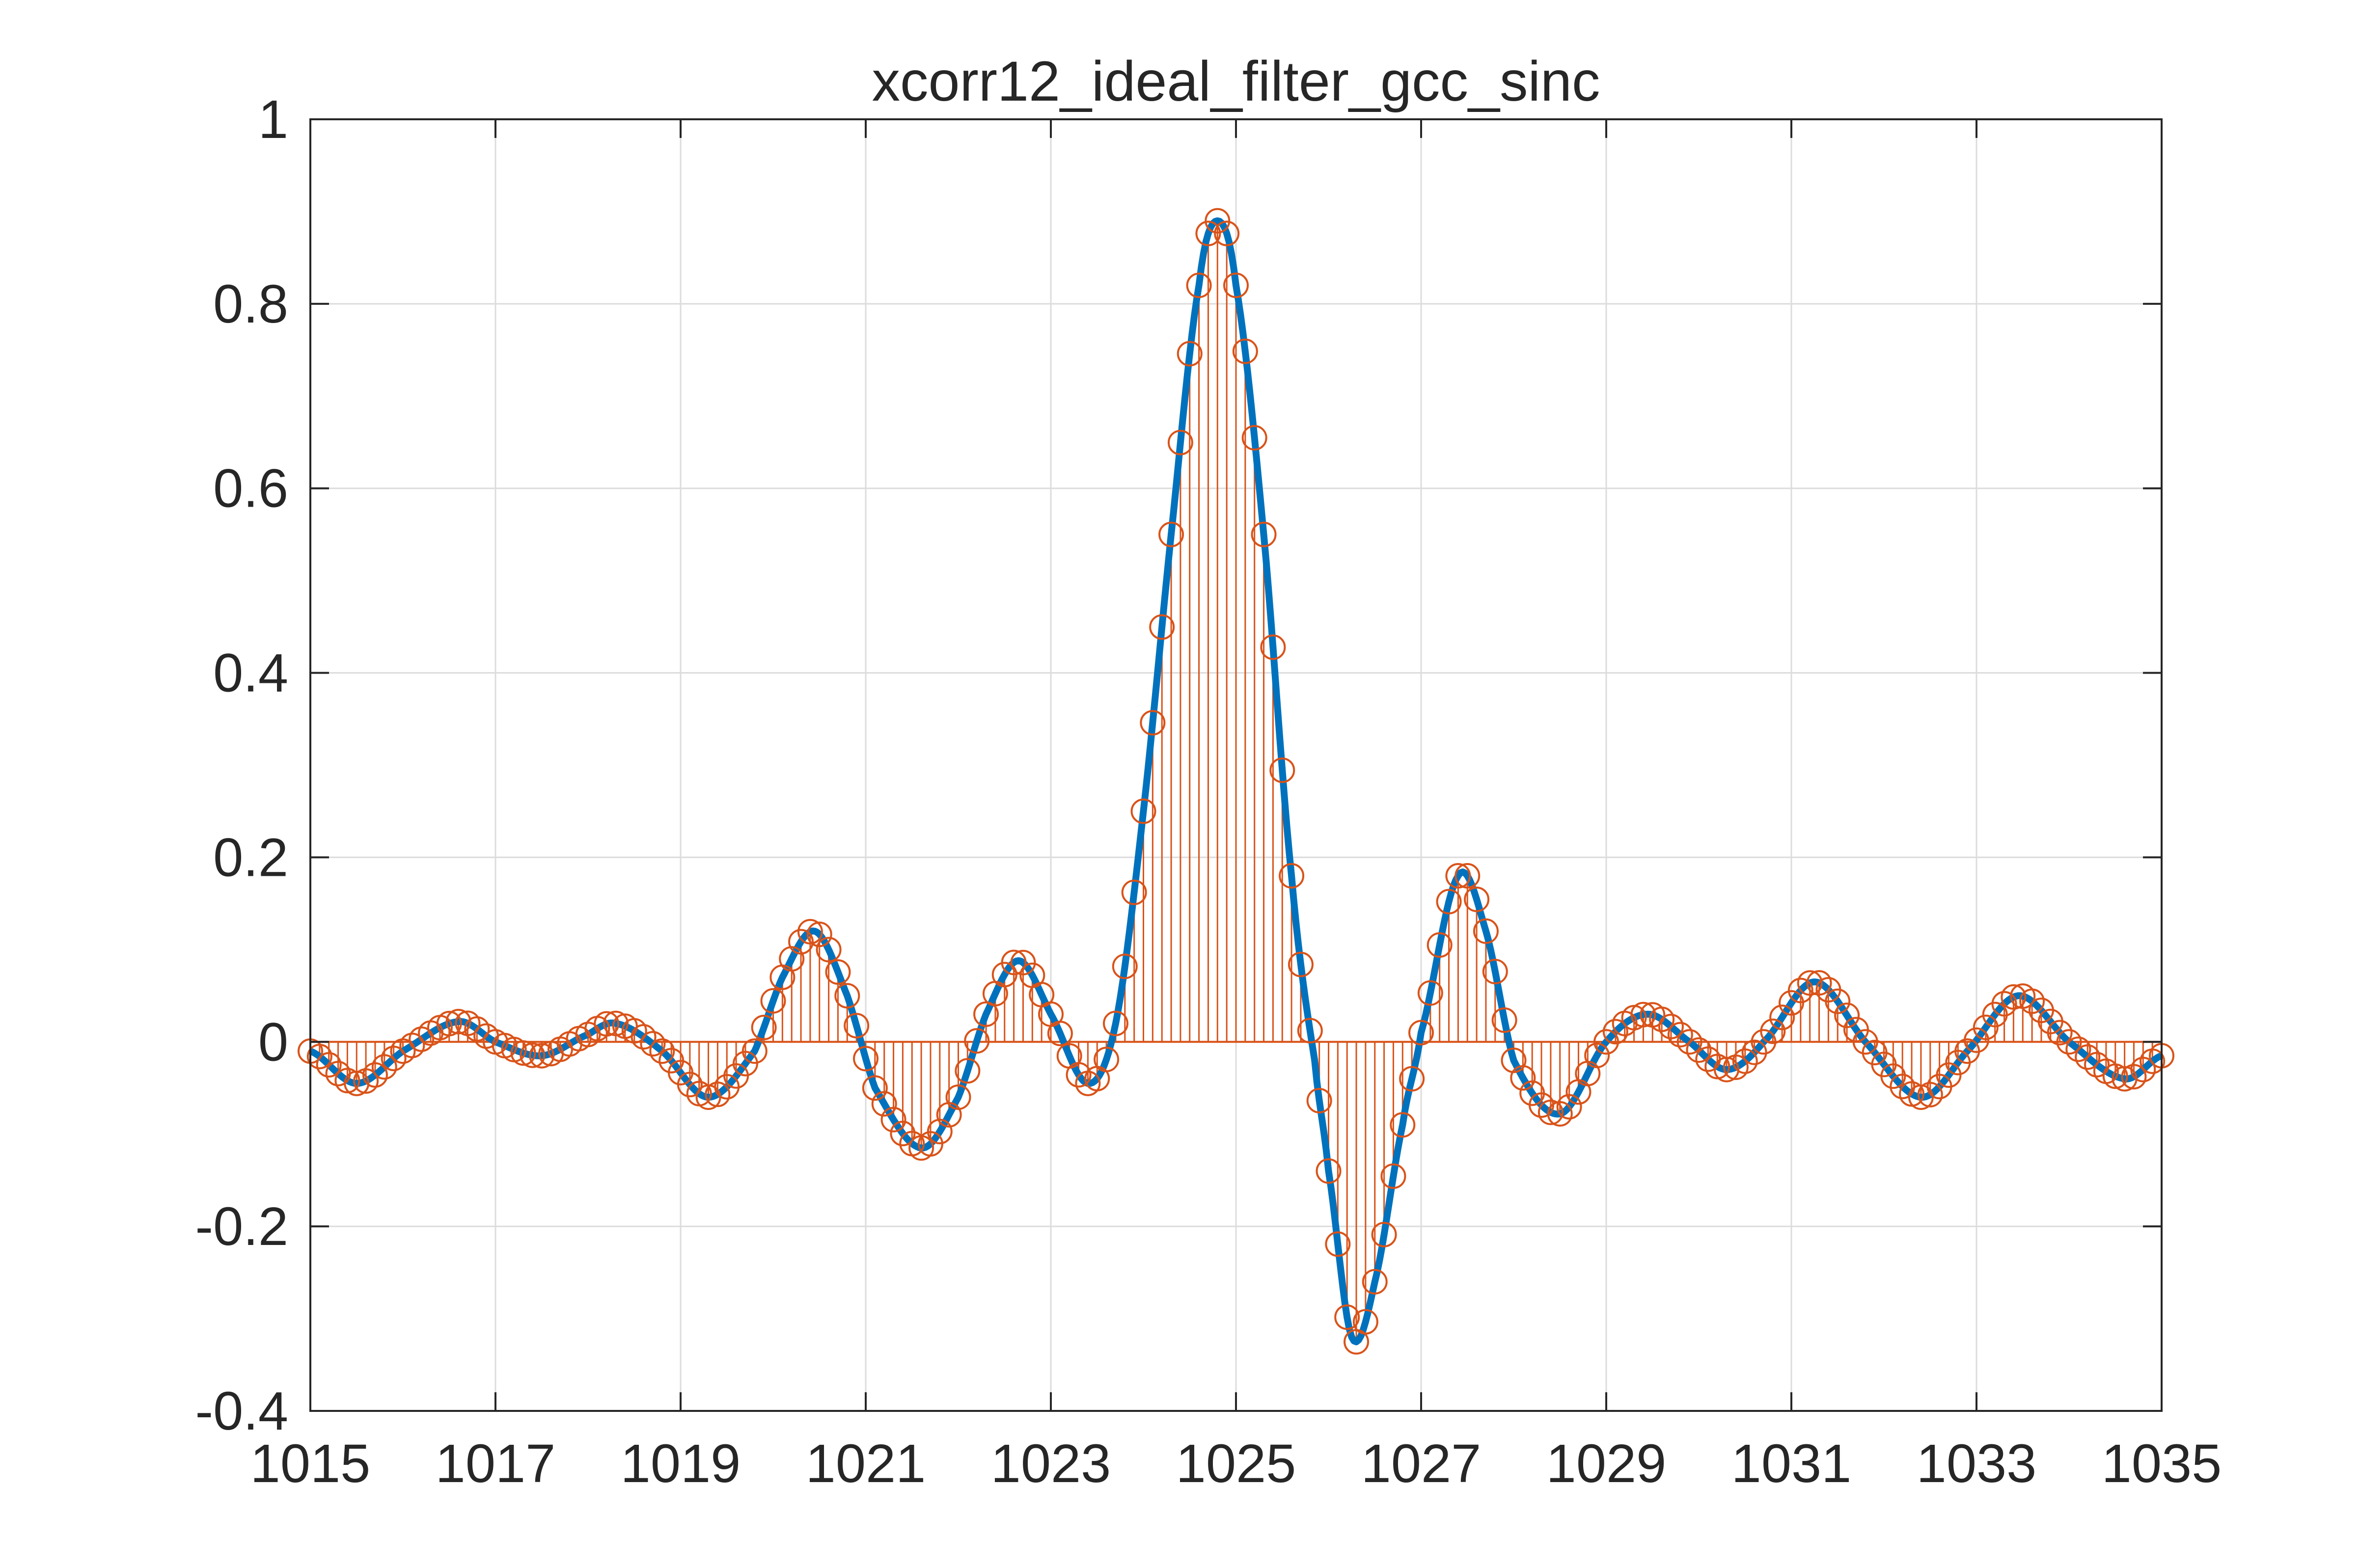 The image size is (2360, 1568). I want to click on x-tick-label: 1029, so click(1607, 1463).